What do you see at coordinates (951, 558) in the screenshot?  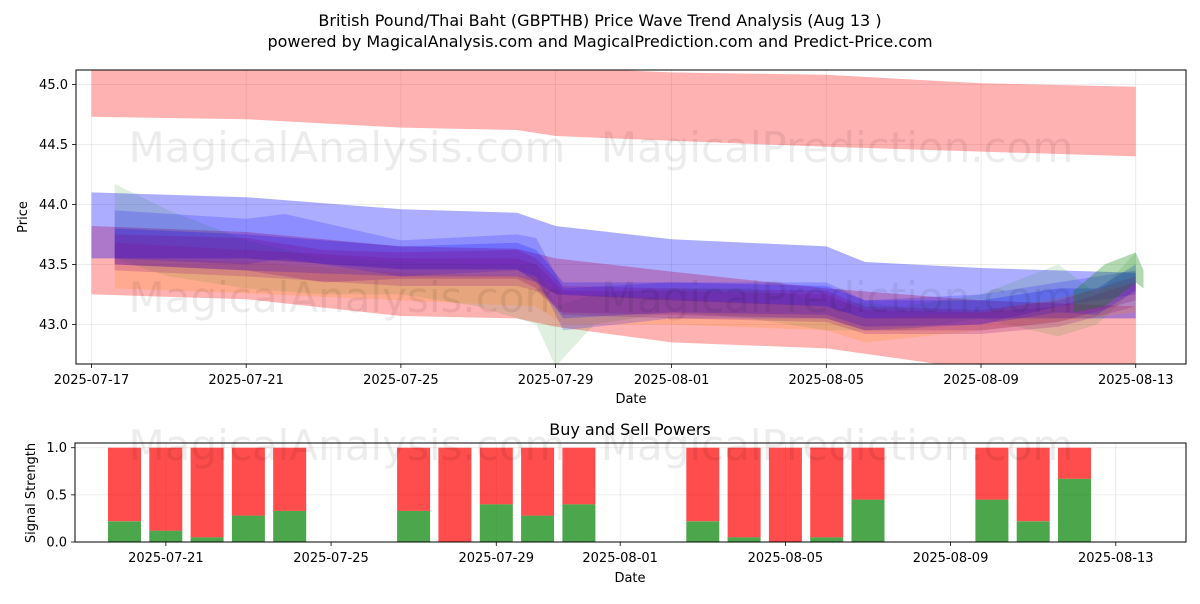 I see `signal-x-tick-label: 2025-08-09` at bounding box center [951, 558].